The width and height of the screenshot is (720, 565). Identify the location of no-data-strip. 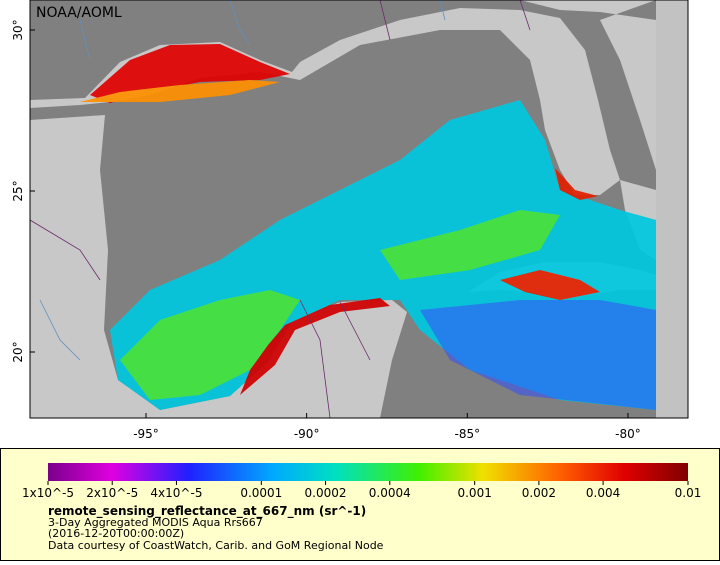
(672, 209).